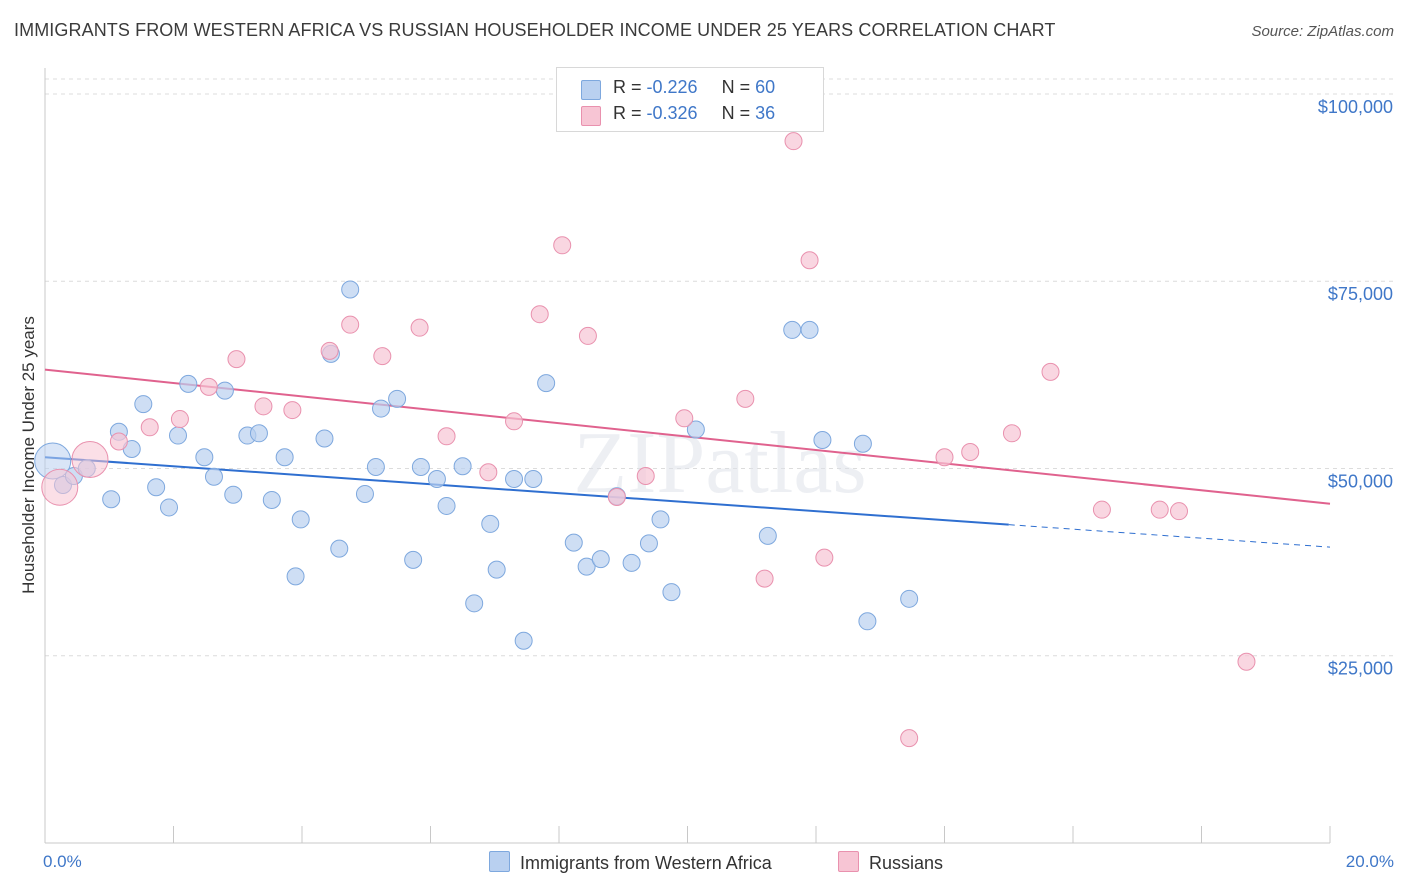 Image resolution: width=1406 pixels, height=892 pixels. What do you see at coordinates (591, 116) in the screenshot?
I see `legend-swatch-pink` at bounding box center [591, 116].